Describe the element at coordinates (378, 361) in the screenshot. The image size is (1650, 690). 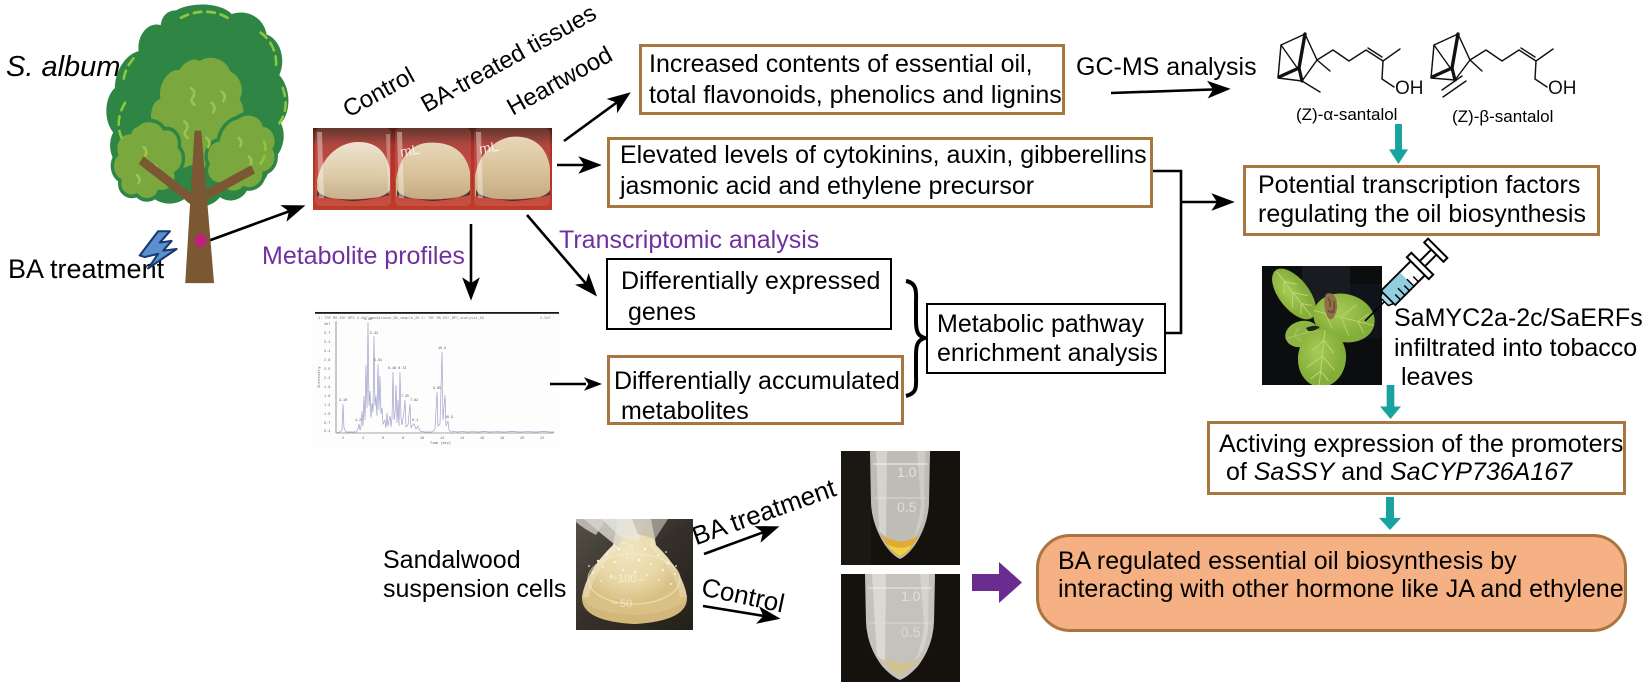
I see `svg-text: 5.61` at that location.